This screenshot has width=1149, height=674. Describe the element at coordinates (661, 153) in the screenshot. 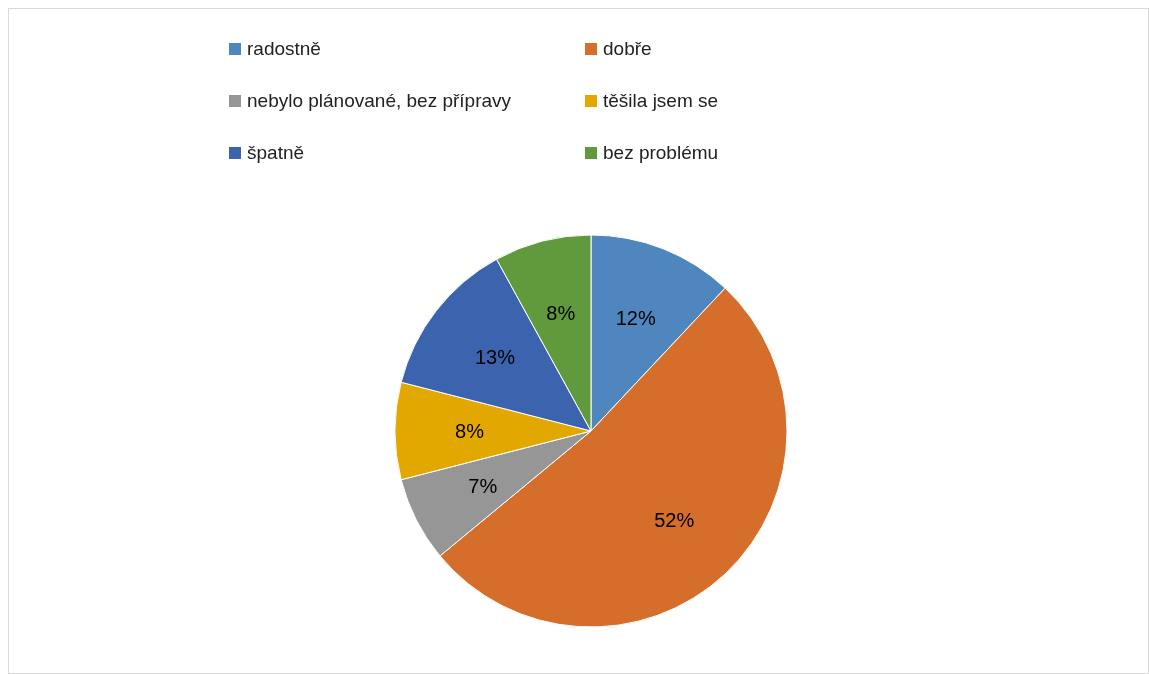

I see `legend-label: bez problému` at that location.